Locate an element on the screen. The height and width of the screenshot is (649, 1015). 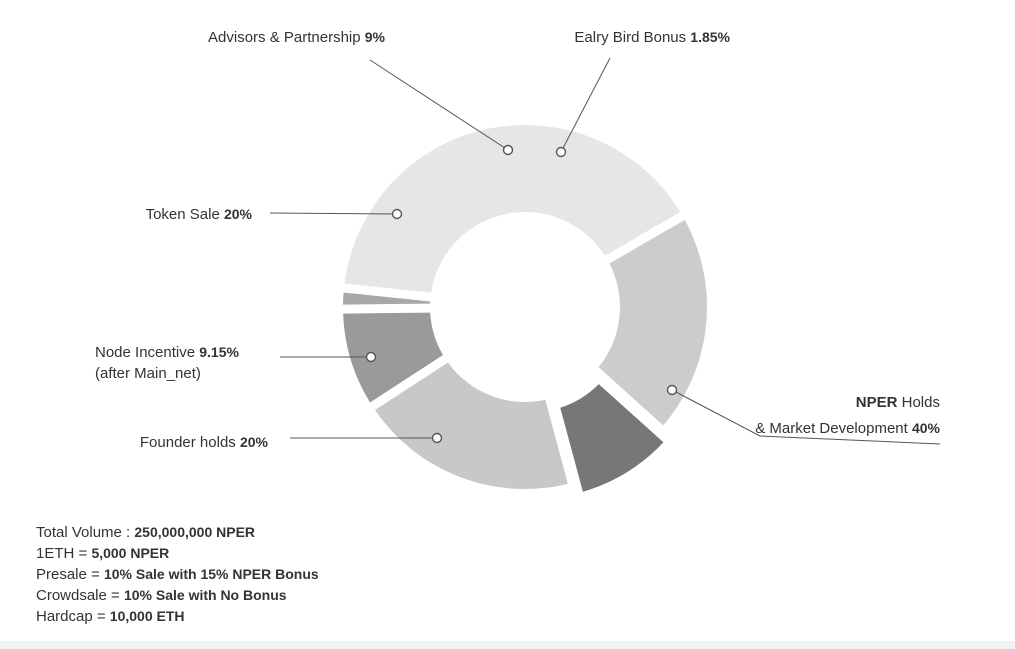
slice-label-bonus: Ealry Bird Bonus 1.85% is located at coordinates (652, 37).